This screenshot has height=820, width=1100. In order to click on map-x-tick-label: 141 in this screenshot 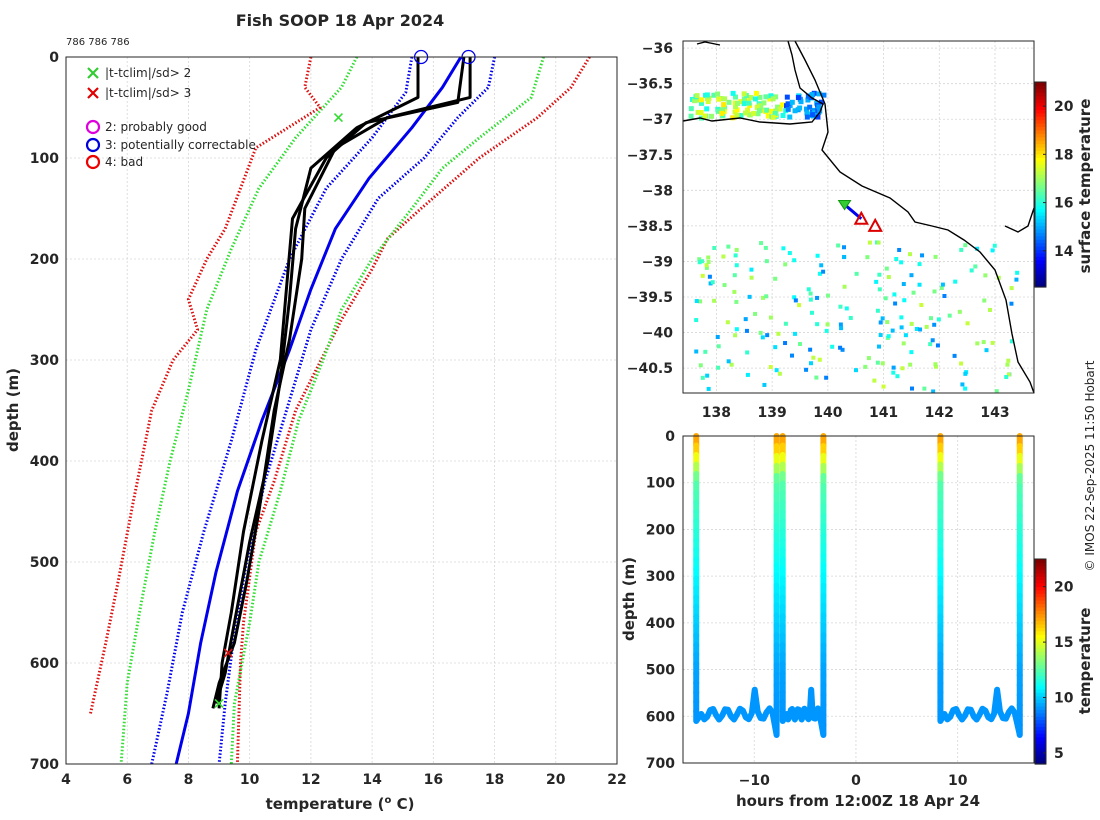, I will do `click(883, 413)`.